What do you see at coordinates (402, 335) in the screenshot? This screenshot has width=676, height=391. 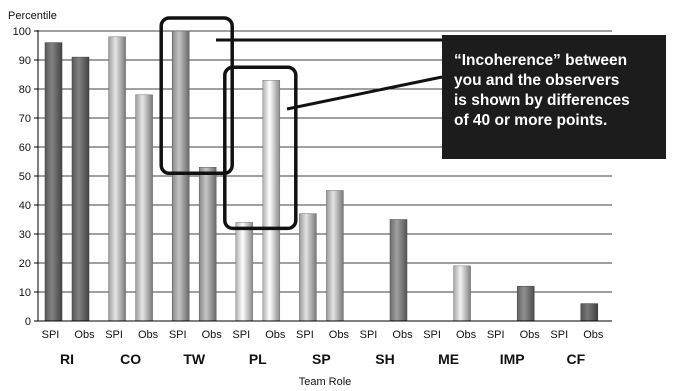 I see `bar-label-sh-obs: Obs` at bounding box center [402, 335].